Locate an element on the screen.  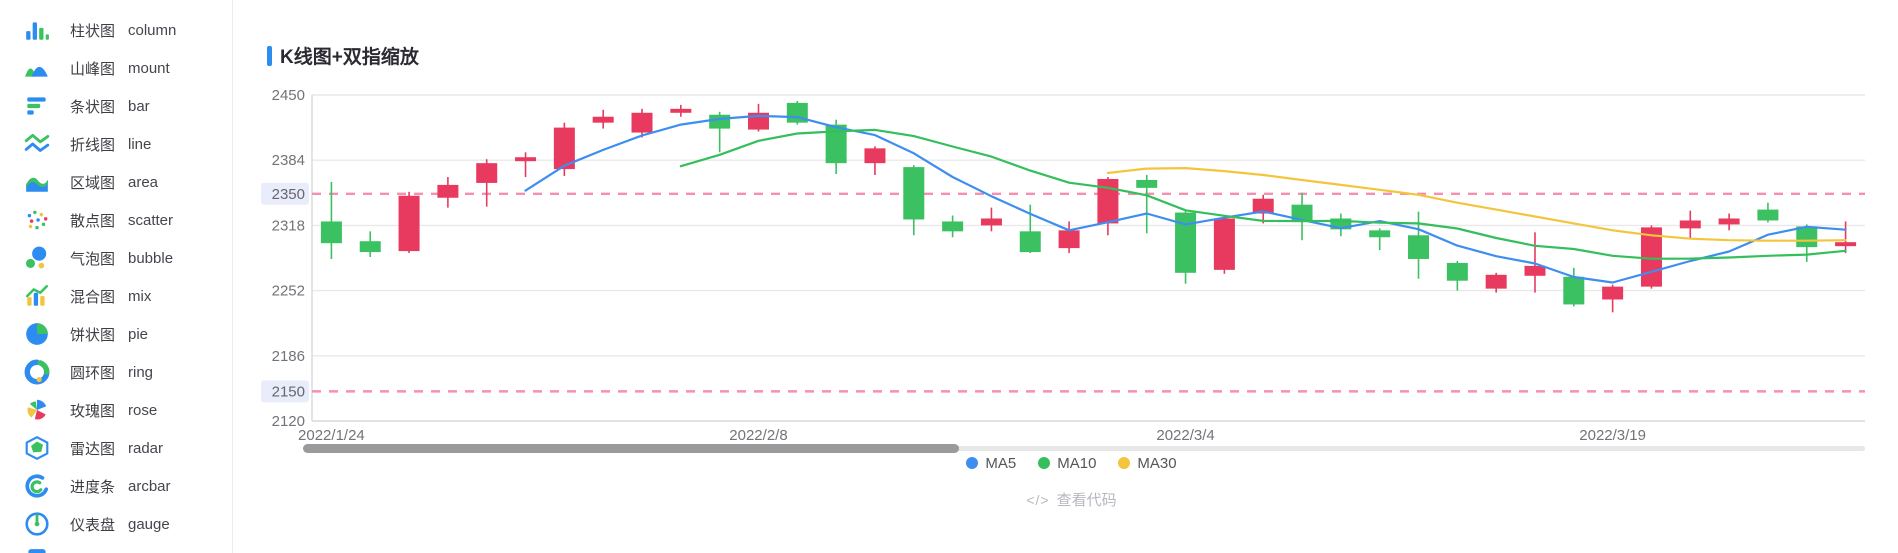
arcbar-chart-icon is located at coordinates (37, 486).